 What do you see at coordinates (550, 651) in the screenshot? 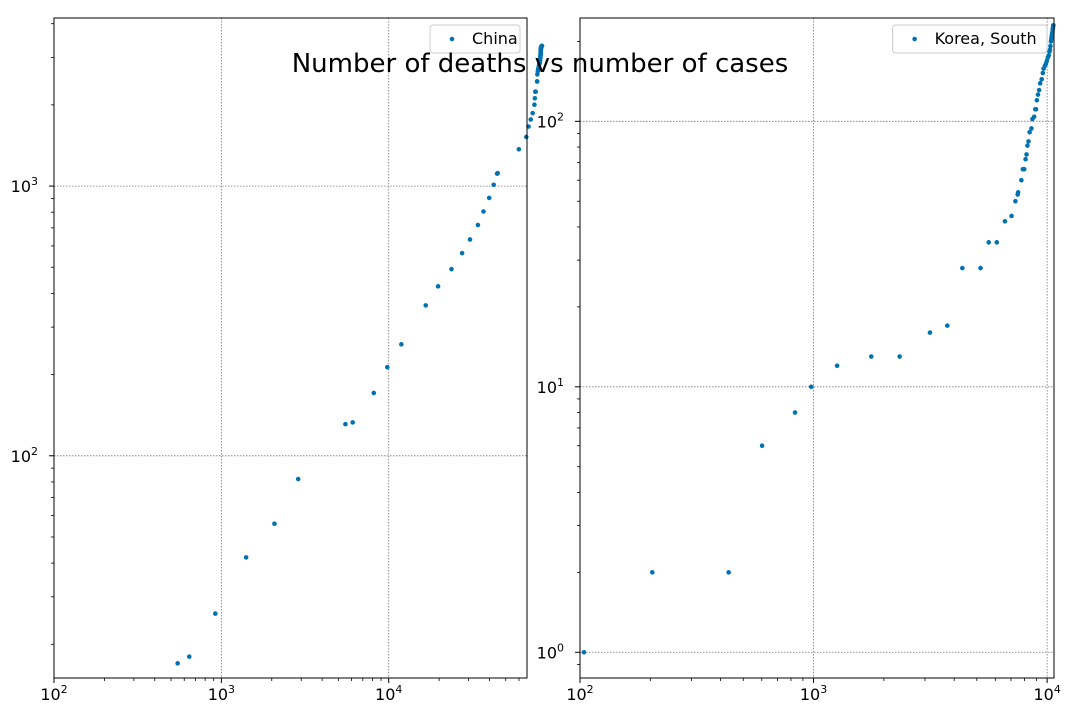
I see `y-tick-label: 10⁰` at bounding box center [550, 651].